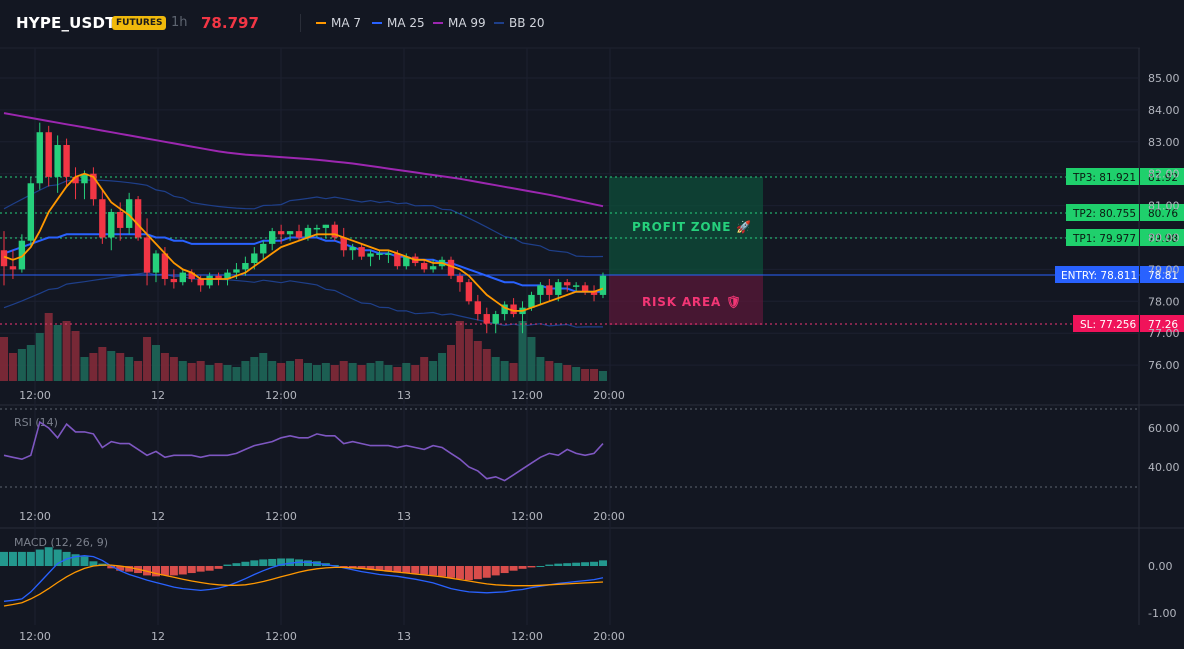 The width and height of the screenshot is (1184, 649). I want to click on volume-bars, so click(303, 347).